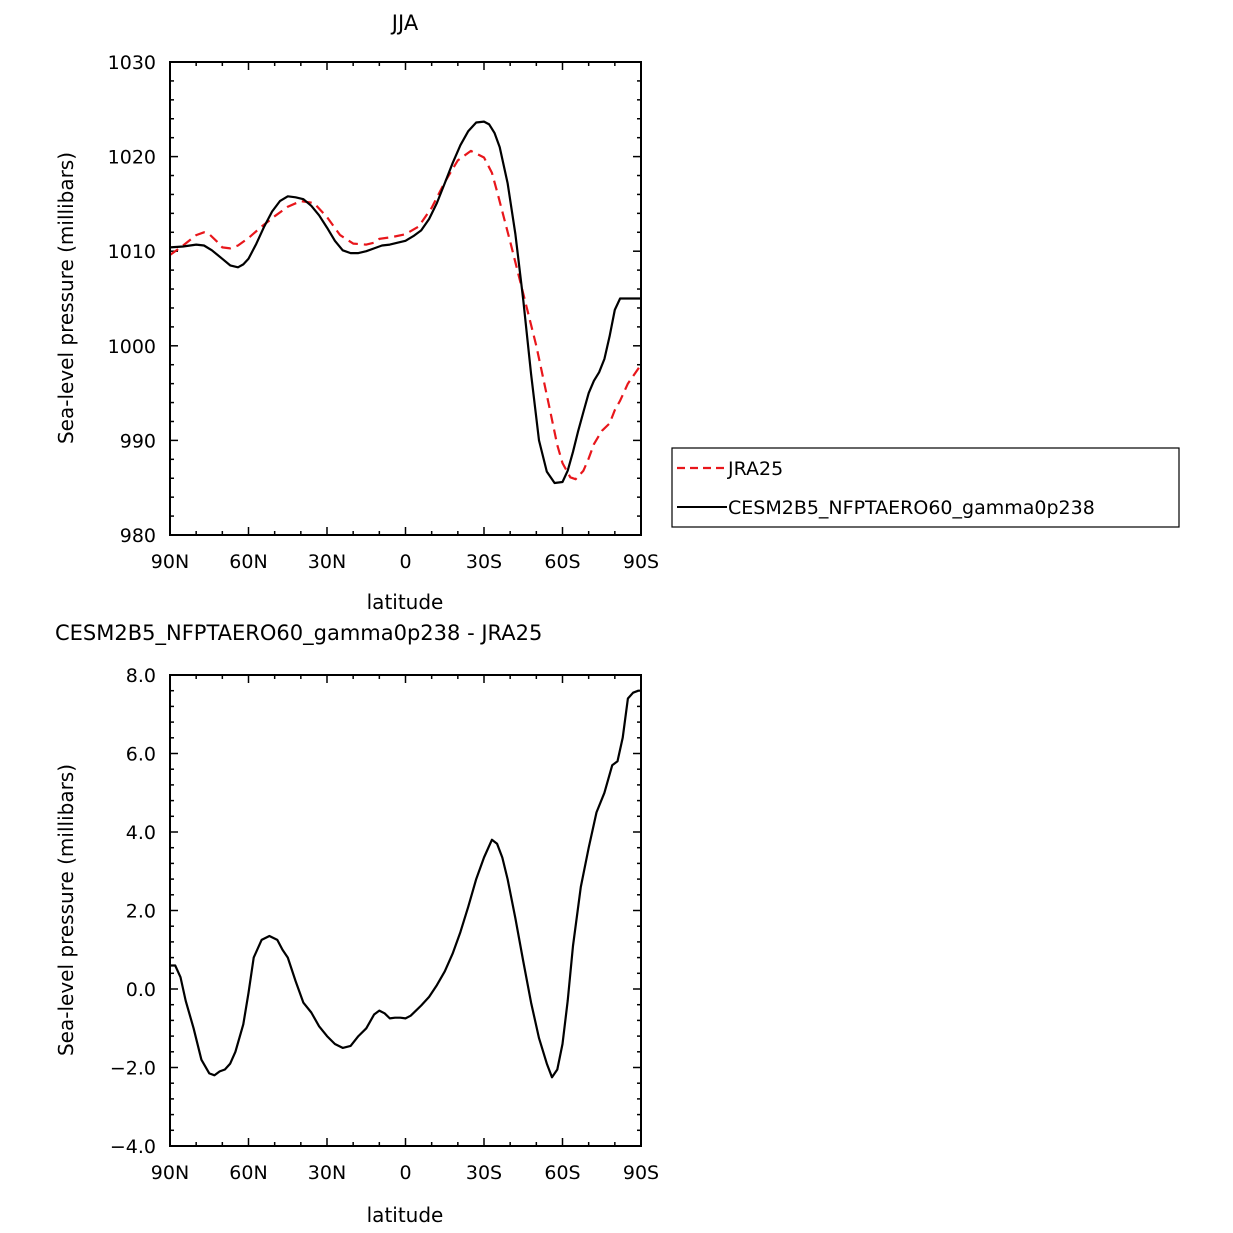  Describe the element at coordinates (132, 63) in the screenshot. I see `top-y-tick-label: 1030` at that location.